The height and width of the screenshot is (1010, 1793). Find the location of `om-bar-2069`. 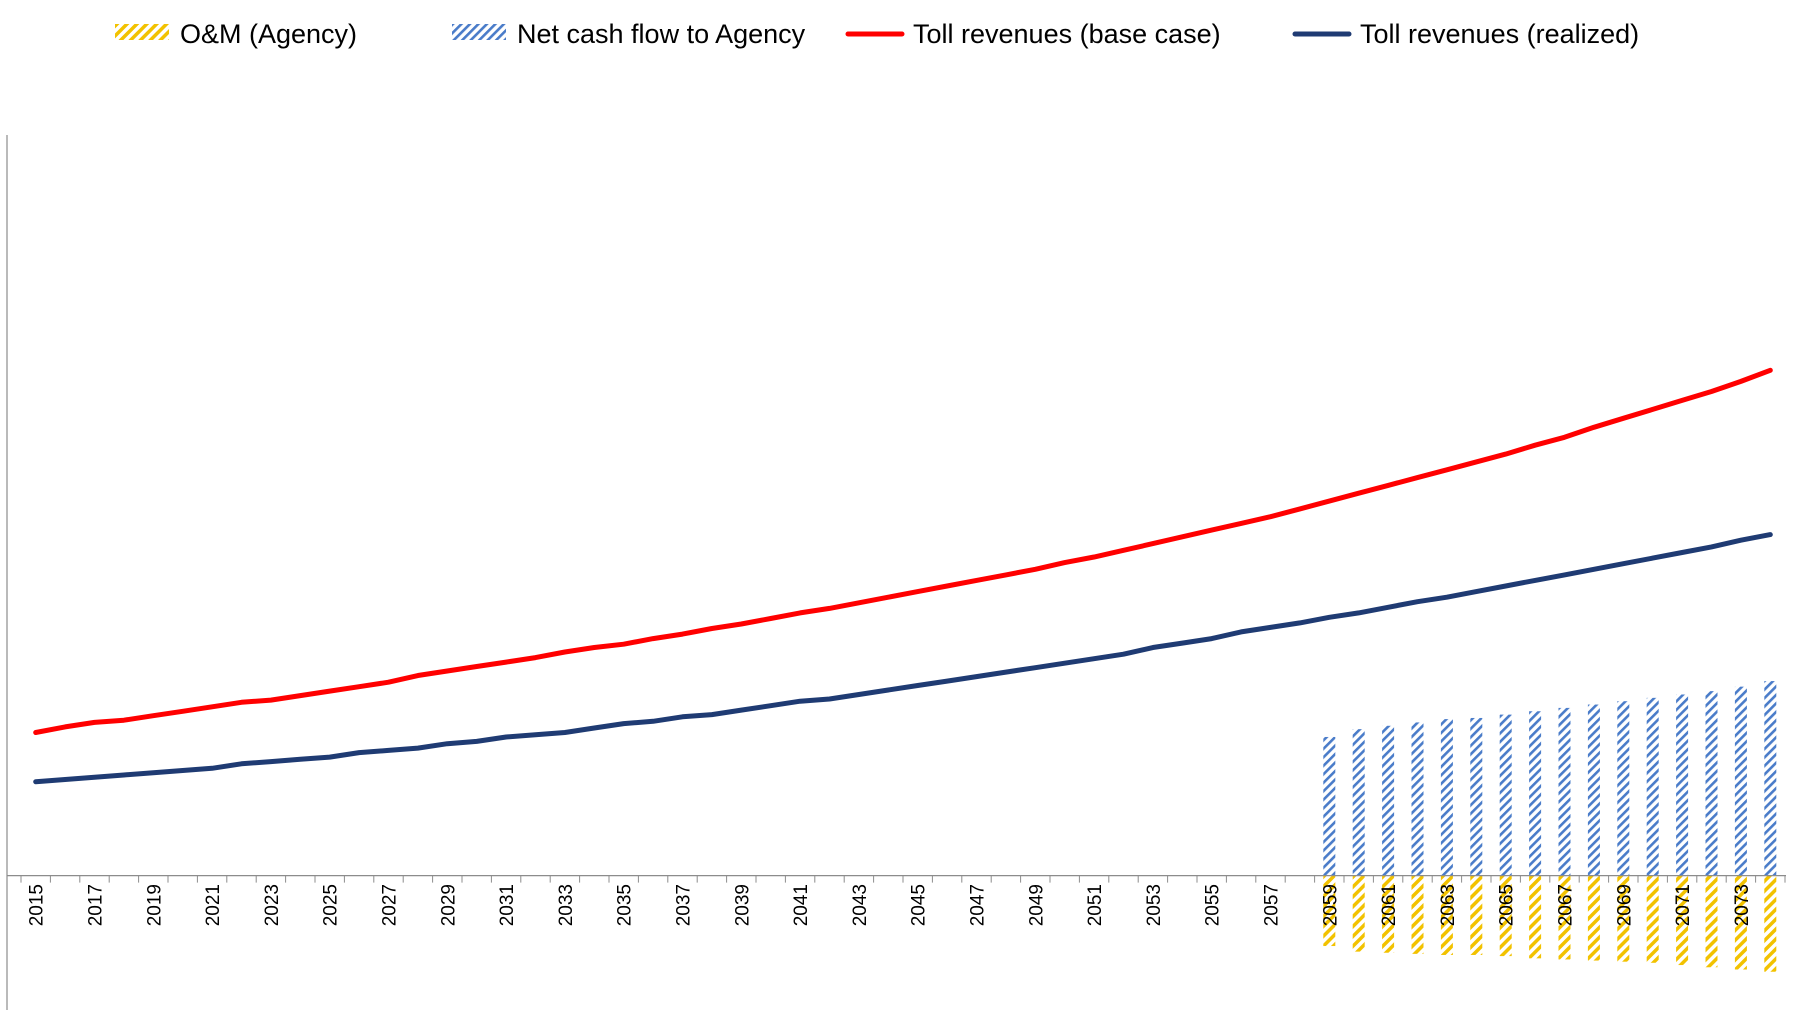

om-bar-2069 is located at coordinates (1623, 918).